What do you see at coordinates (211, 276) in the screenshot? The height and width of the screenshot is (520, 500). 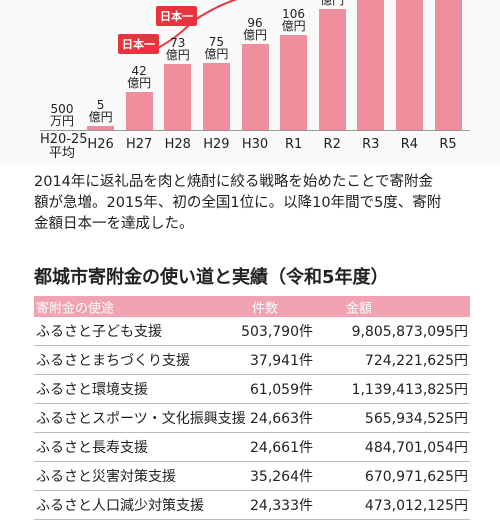 I see `table-title: 都城市寄附金の使い道と実績（令和5年度）` at bounding box center [211, 276].